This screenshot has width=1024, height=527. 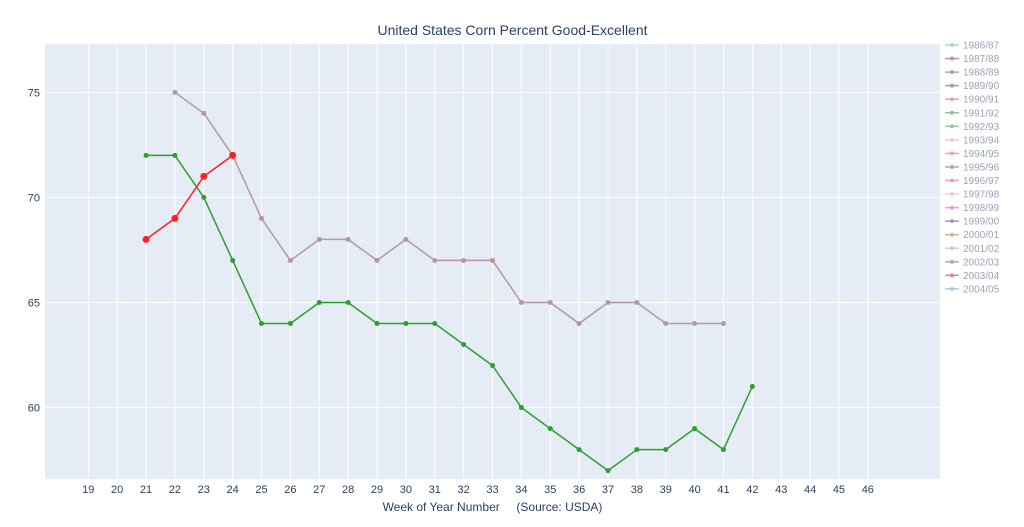 I want to click on legend-label: 2004/05, so click(x=981, y=289).